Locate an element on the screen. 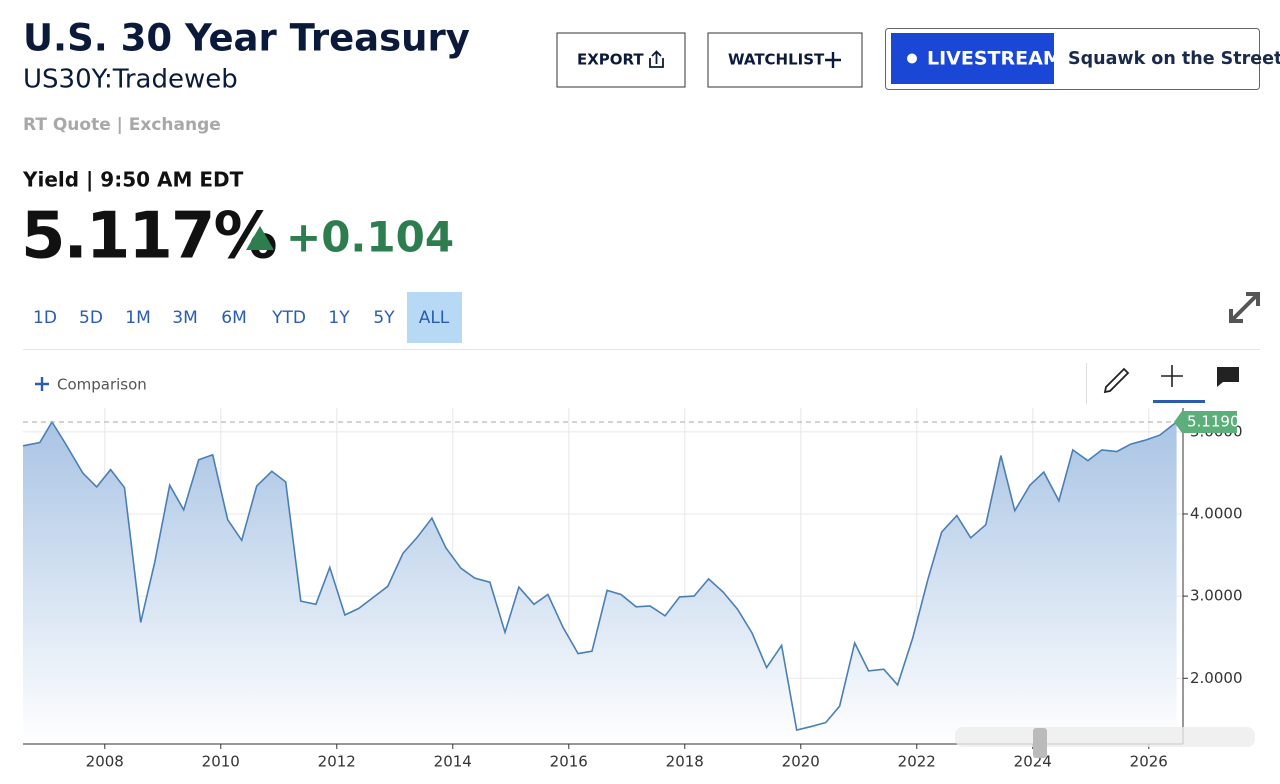 This screenshot has width=1280, height=784. x-tick-label: 2026 is located at coordinates (1149, 762).